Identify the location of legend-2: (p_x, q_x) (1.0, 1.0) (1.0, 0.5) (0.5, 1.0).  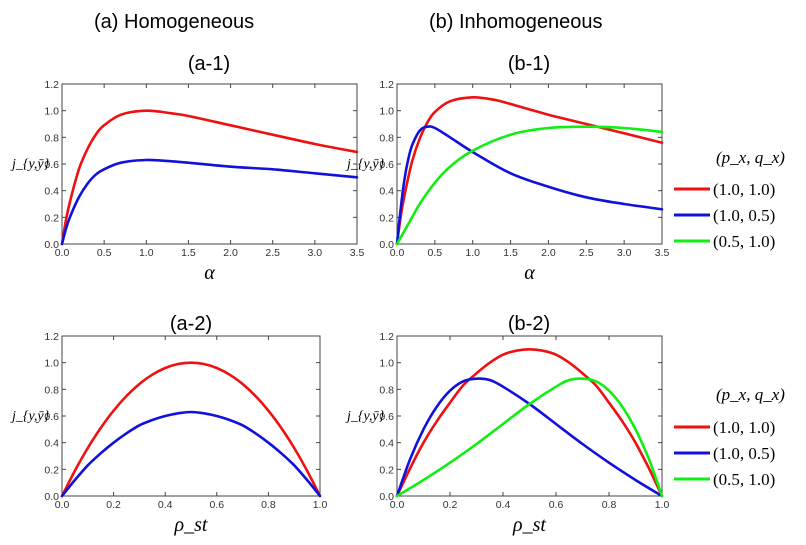
(729, 437).